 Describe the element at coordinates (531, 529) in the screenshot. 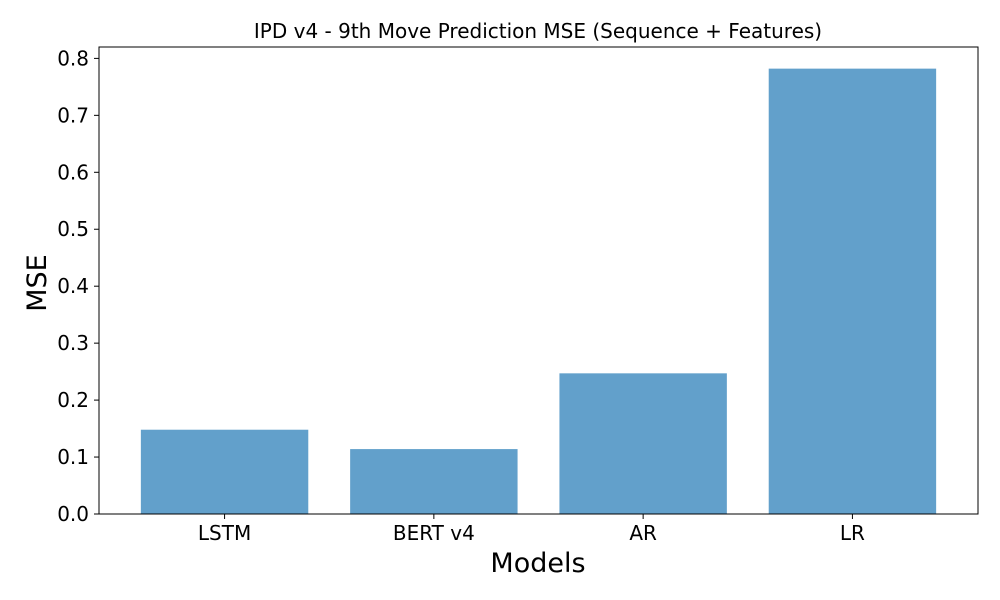

I see `x-axis-ticks: LSTM BERT v4 AR LR` at that location.